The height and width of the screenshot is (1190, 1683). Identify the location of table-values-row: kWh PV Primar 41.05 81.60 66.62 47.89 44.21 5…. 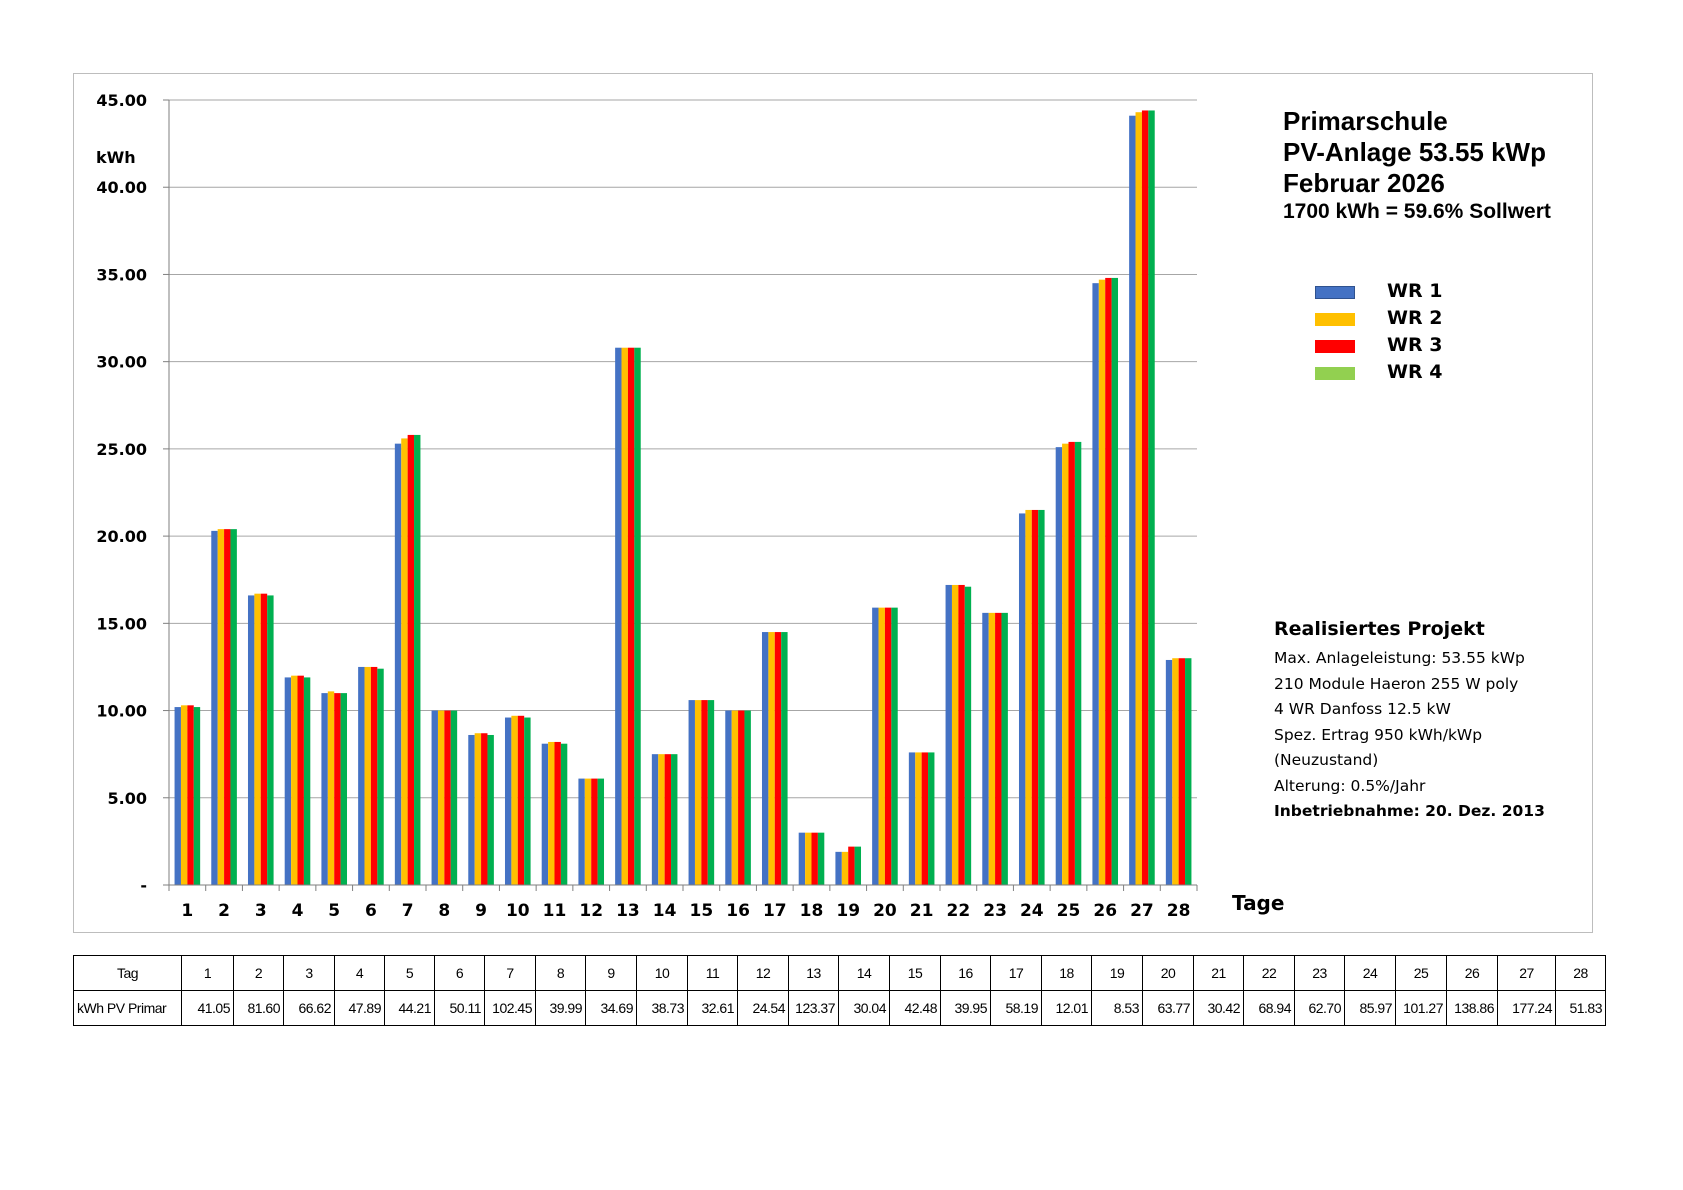
(839, 1008).